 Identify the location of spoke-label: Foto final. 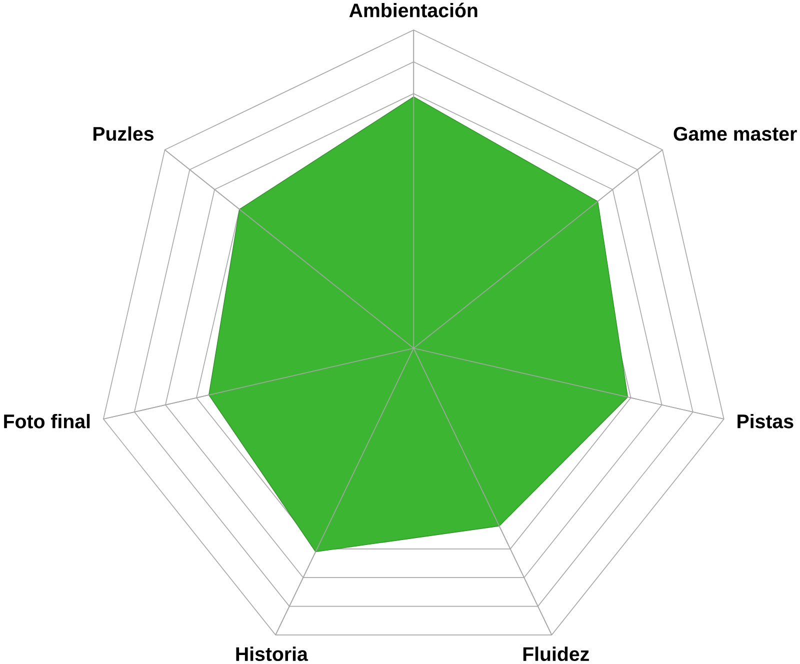
(47, 421).